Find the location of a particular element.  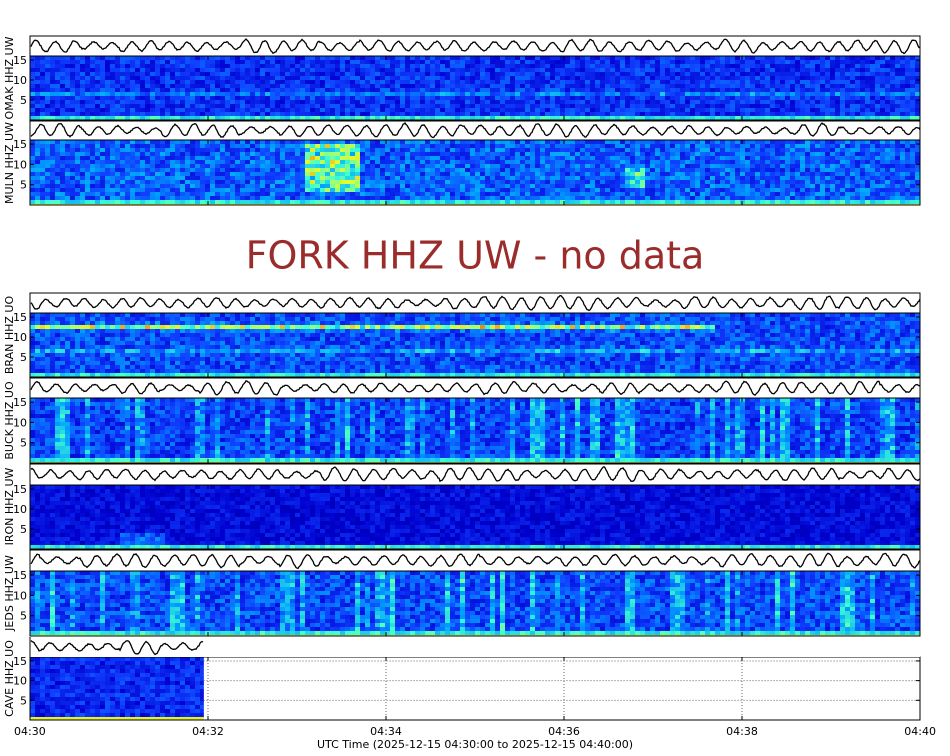

station-label: JEDS HHZ UW is located at coordinates (9, 593).